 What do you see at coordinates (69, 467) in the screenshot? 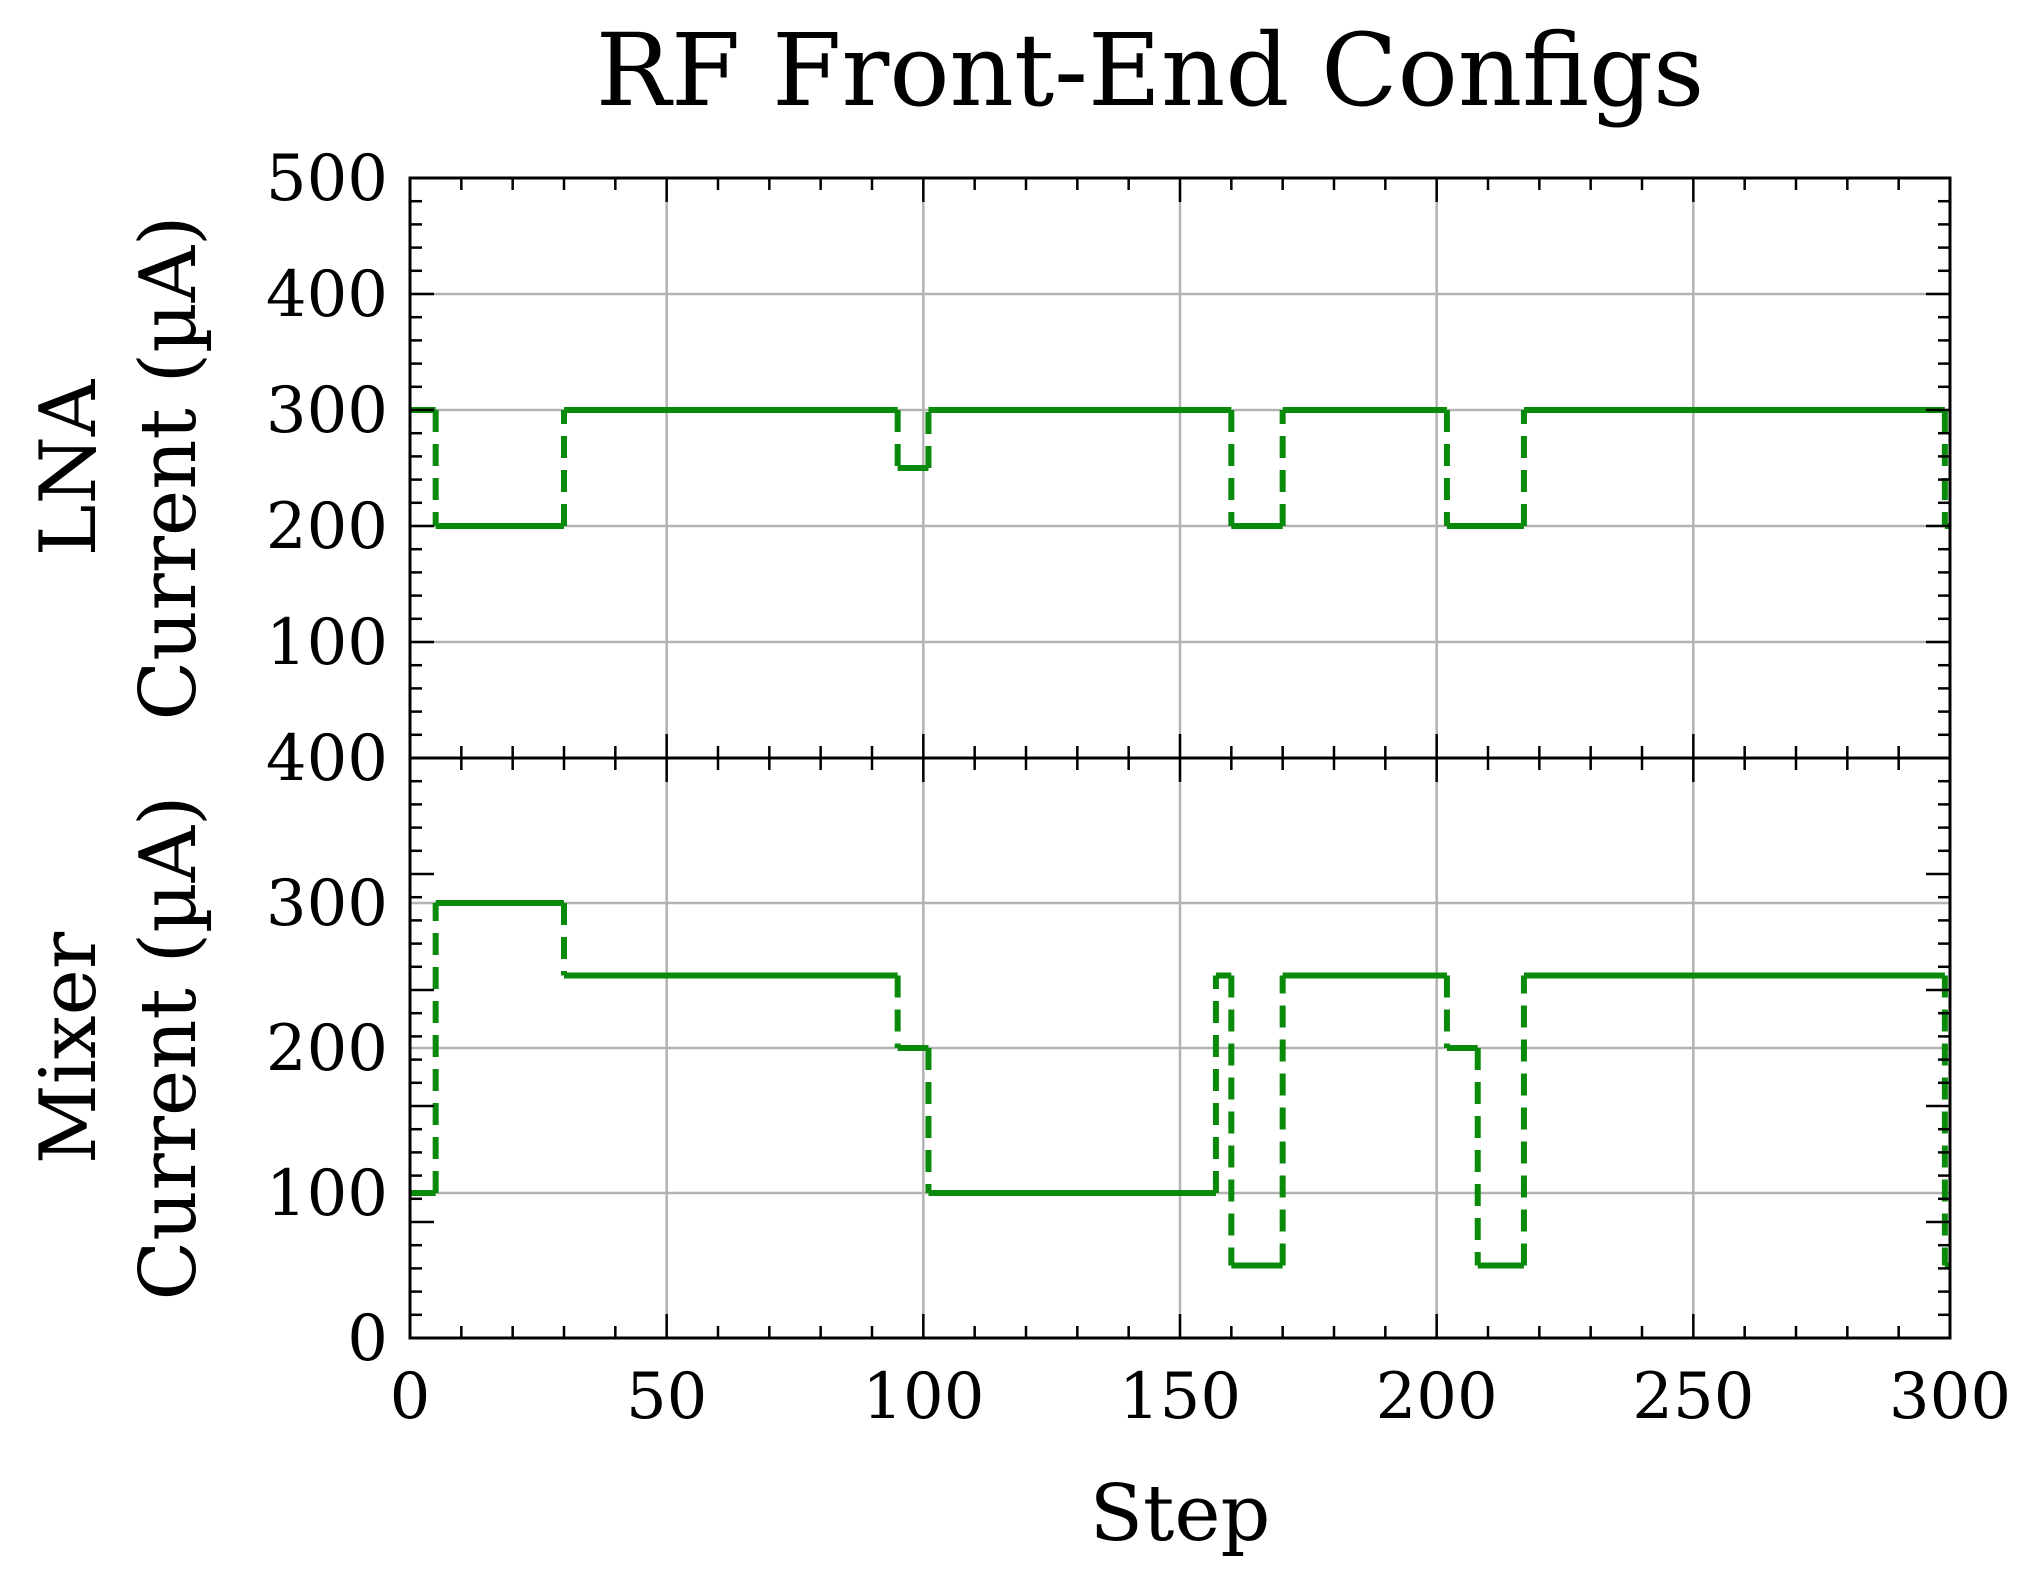
I see `lna-ylabel-line1: LNA` at bounding box center [69, 467].